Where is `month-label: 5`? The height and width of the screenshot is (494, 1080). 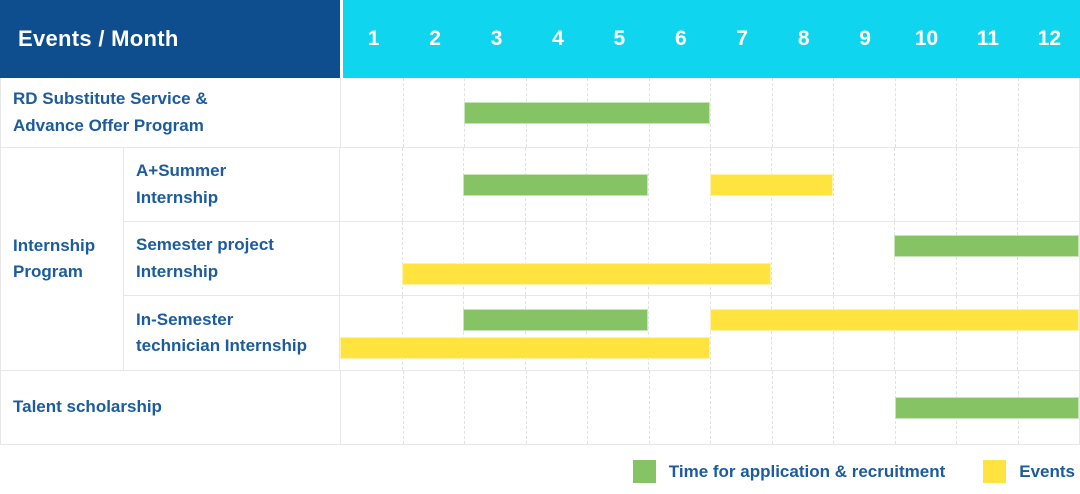 month-label: 5 is located at coordinates (619, 38).